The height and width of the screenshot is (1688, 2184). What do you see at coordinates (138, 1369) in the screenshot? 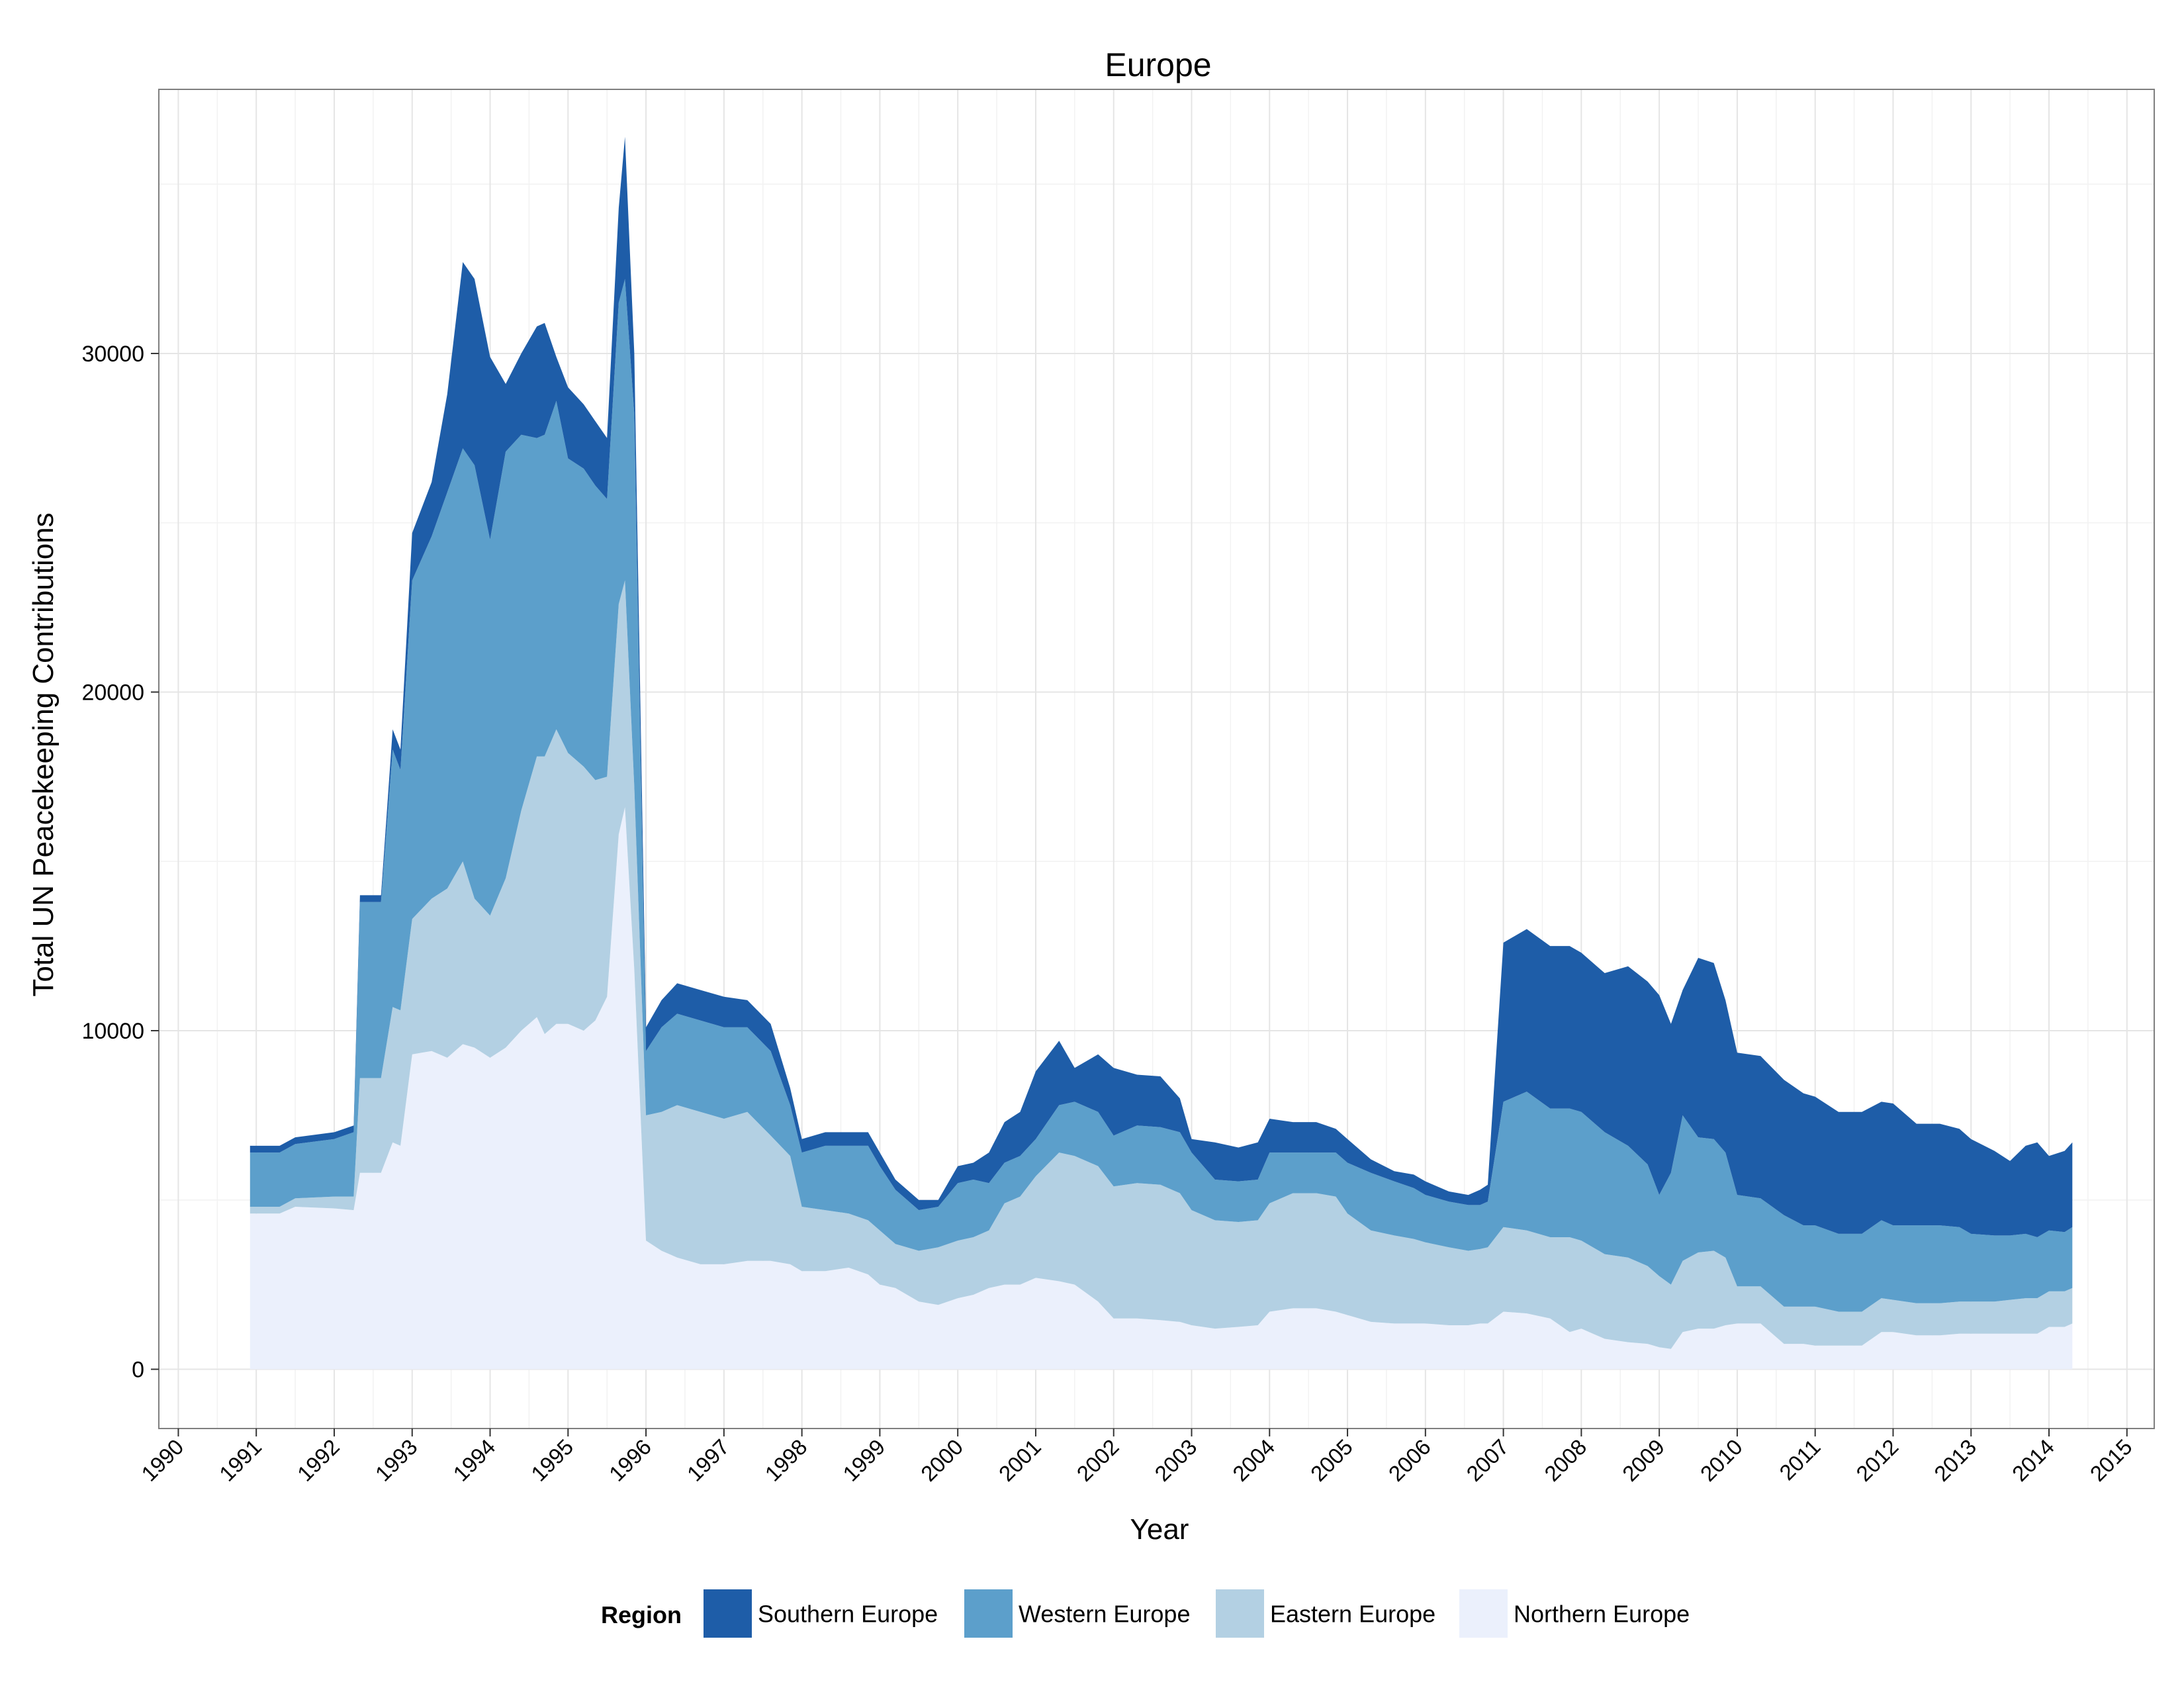
I see `y-tick-label: 0` at bounding box center [138, 1369].